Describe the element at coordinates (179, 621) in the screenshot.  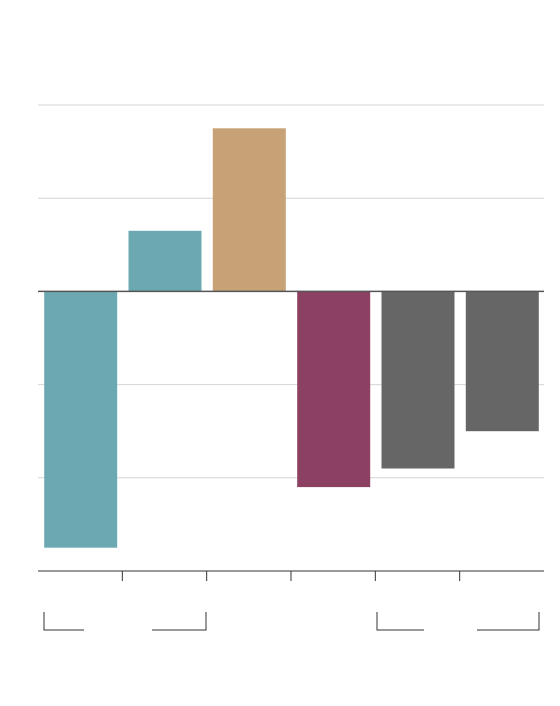
I see `group-bracket-left-end` at that location.